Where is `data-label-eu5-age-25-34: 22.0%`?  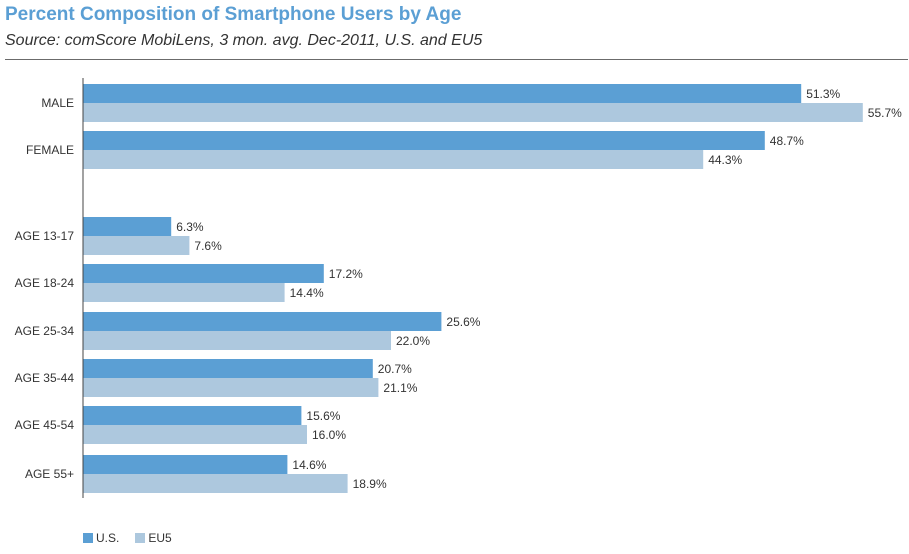 data-label-eu5-age-25-34: 22.0% is located at coordinates (413, 341).